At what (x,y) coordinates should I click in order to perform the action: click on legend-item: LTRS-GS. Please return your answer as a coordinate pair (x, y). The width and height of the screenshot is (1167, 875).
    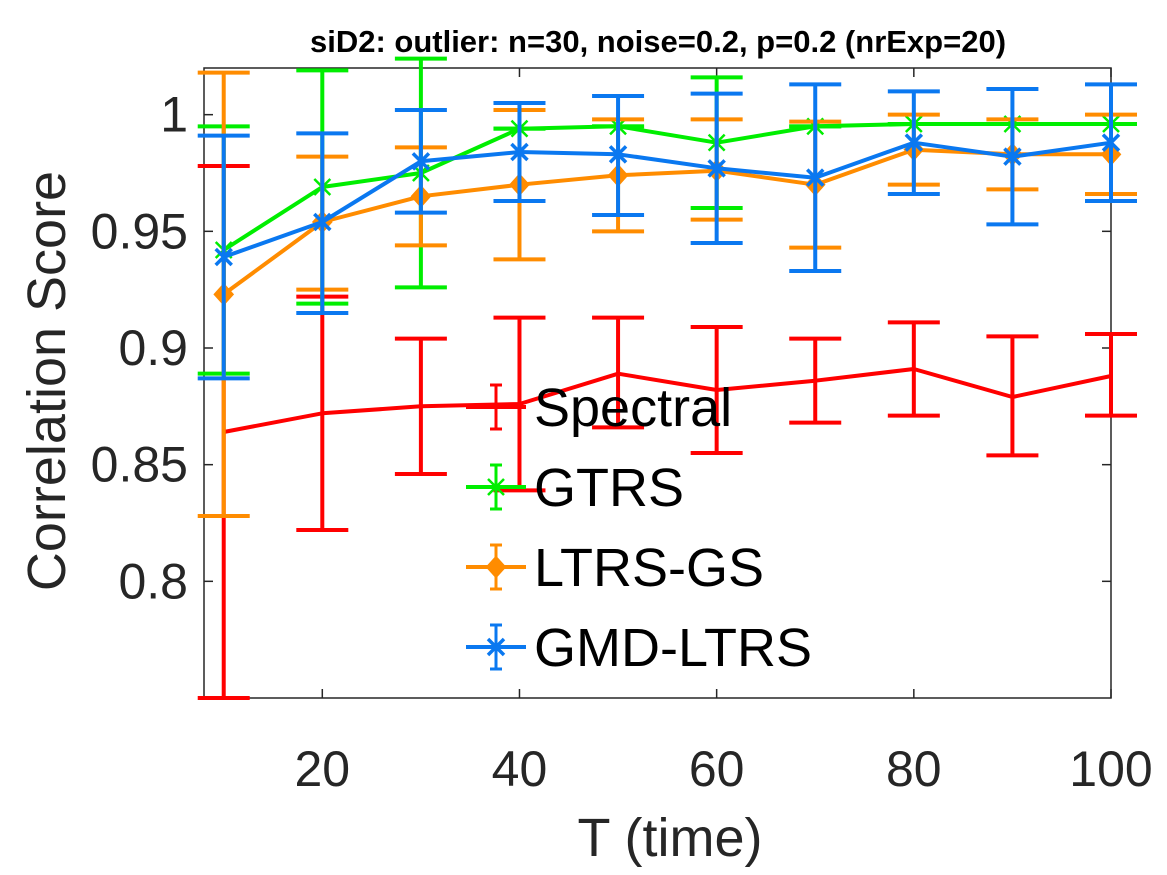
    Looking at the image, I should click on (615, 568).